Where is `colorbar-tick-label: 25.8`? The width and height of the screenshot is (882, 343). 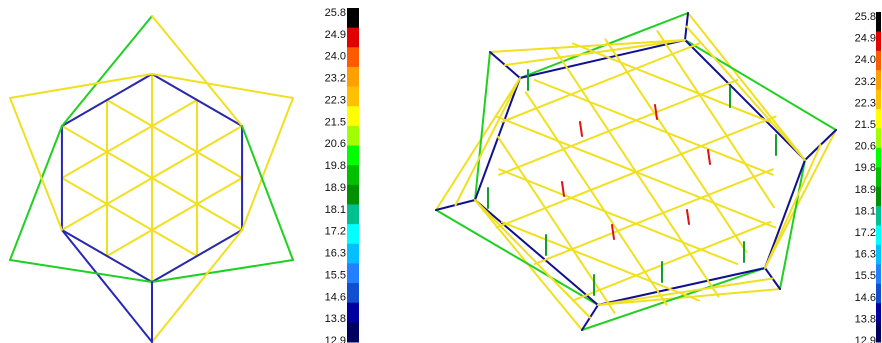
colorbar-tick-label: 25.8 is located at coordinates (865, 17).